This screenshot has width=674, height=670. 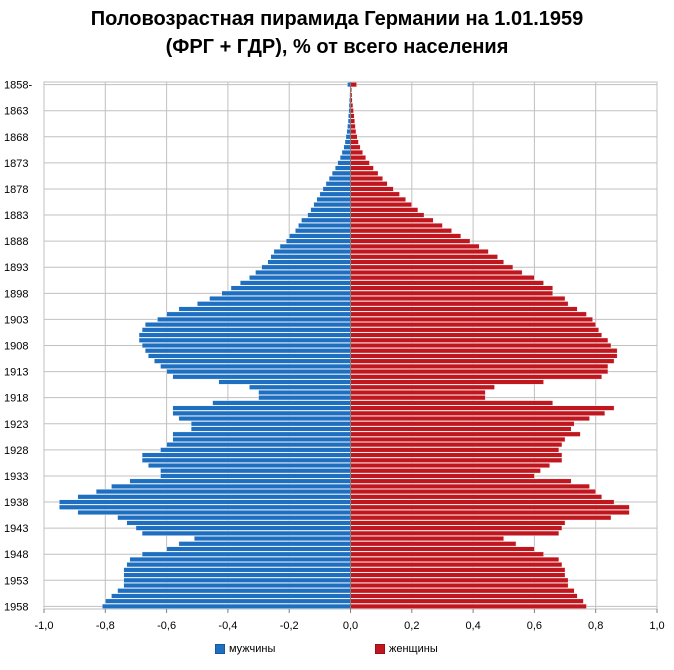 I want to click on x-tick-label: 0,0, so click(x=350, y=626).